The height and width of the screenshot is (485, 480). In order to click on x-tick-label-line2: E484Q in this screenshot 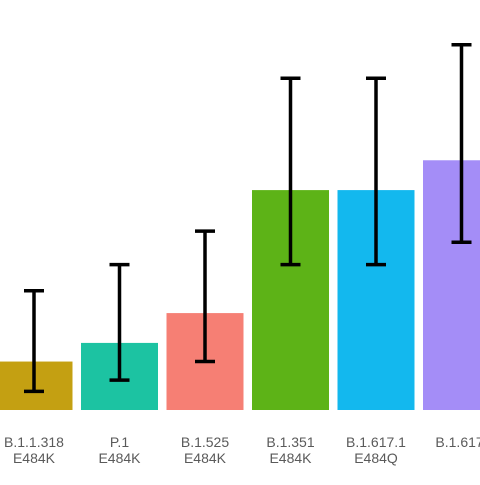, I will do `click(376, 458)`.